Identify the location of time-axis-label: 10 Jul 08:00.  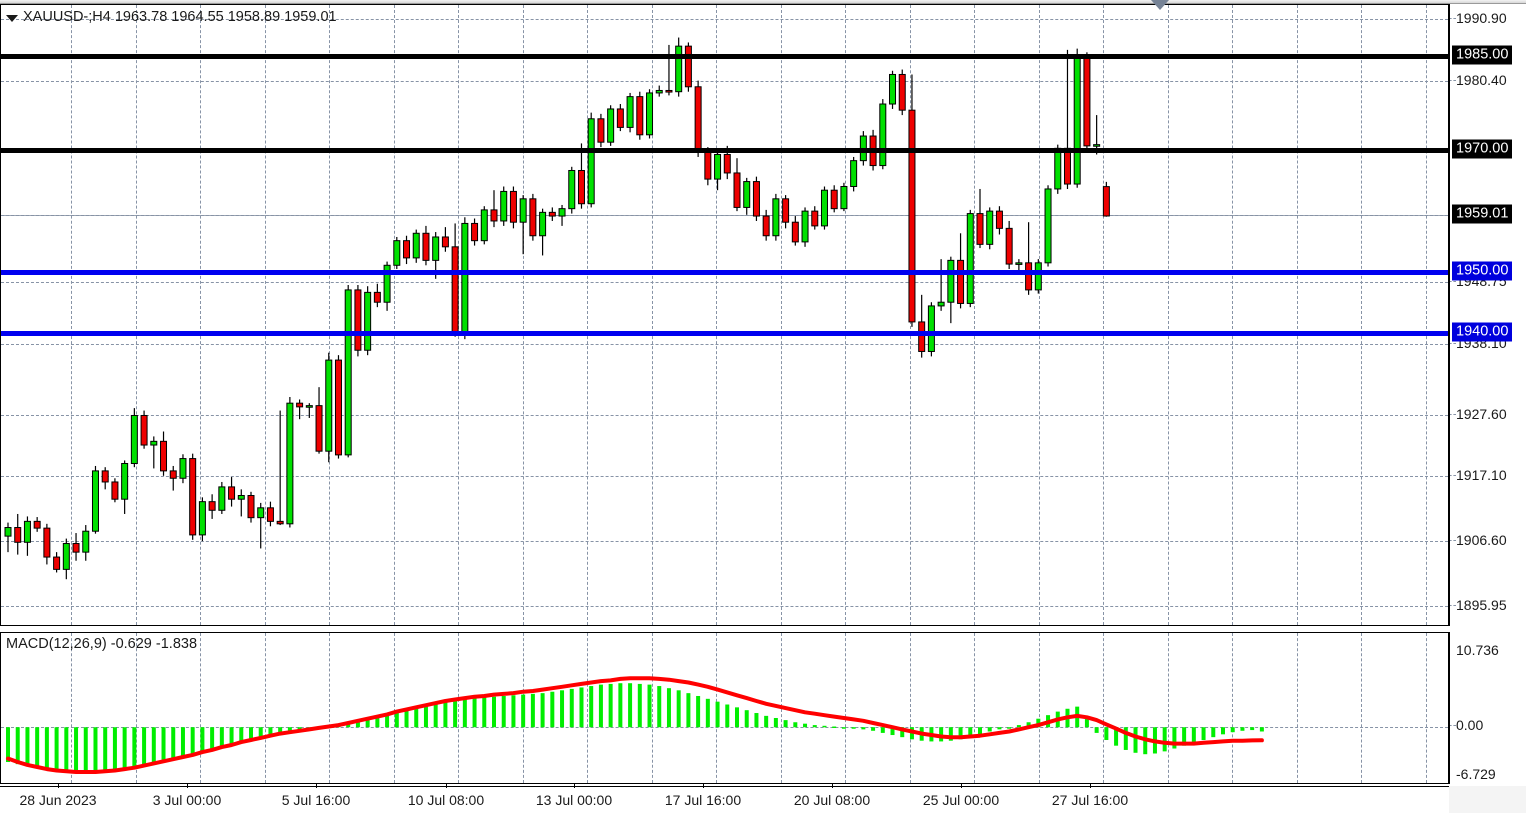
(446, 800).